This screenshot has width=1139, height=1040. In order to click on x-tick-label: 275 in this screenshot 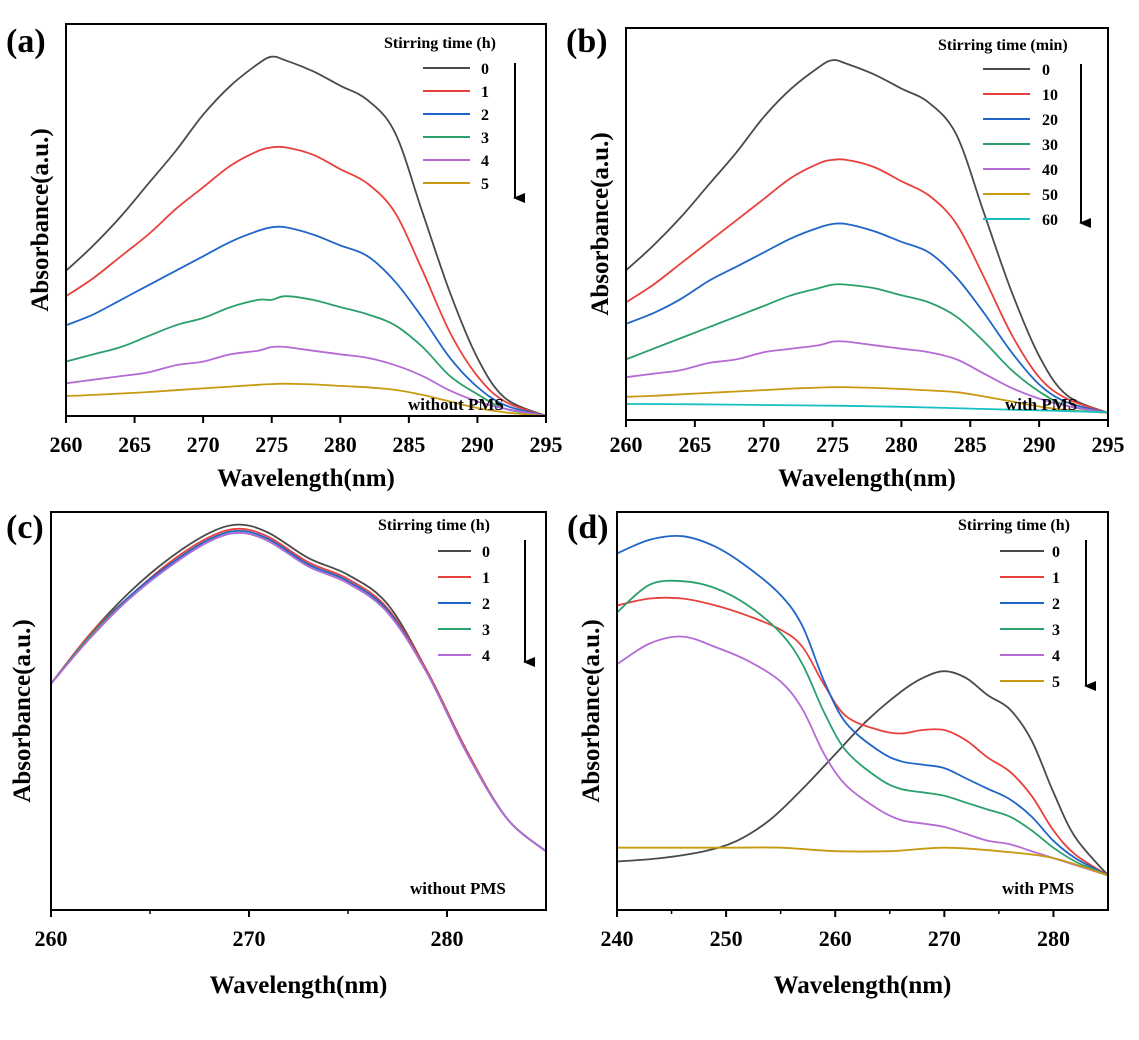, I will do `click(271, 444)`.